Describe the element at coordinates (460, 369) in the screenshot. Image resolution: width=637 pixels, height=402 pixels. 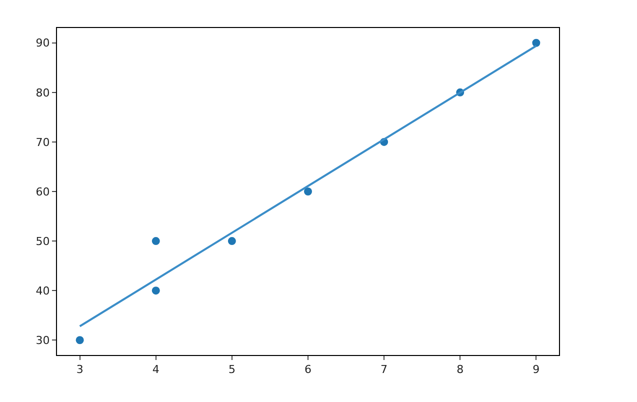
I see `x-tick-label: 8` at that location.